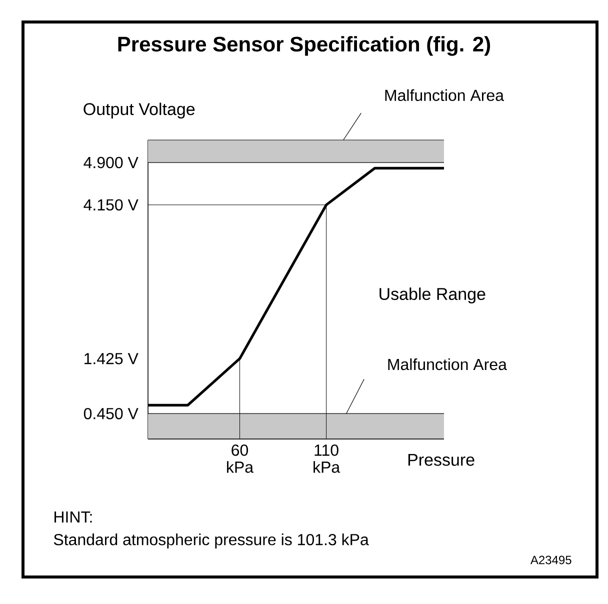  What do you see at coordinates (211, 541) in the screenshot?
I see `text: Standard atmospheric pressure is 101.3 kPa` at bounding box center [211, 541].